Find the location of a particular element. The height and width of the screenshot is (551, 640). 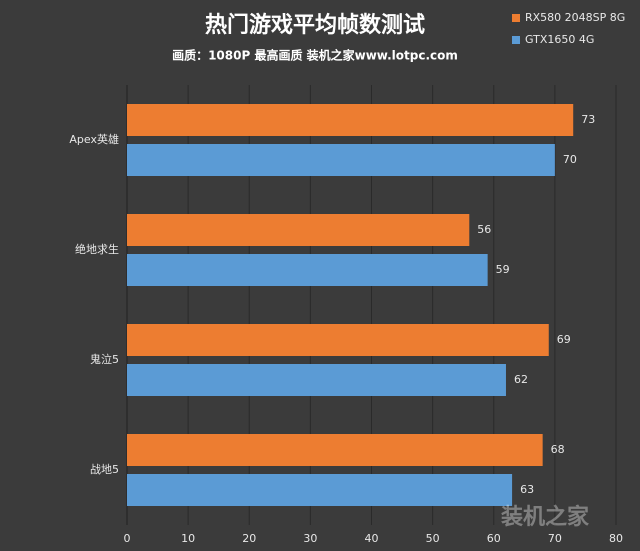

data-label: 68 is located at coordinates (558, 449).